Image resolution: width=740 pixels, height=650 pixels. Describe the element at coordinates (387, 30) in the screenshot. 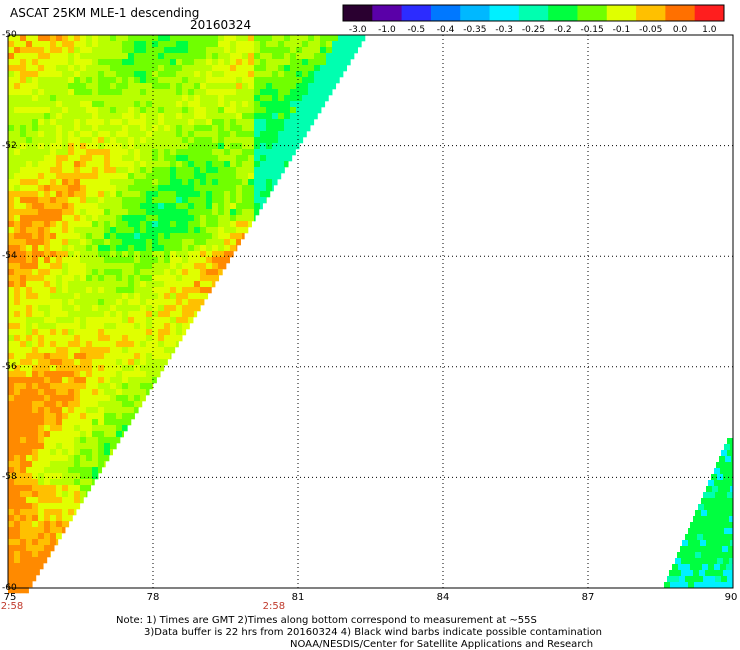

I see `colorbar-label: -1.0` at that location.